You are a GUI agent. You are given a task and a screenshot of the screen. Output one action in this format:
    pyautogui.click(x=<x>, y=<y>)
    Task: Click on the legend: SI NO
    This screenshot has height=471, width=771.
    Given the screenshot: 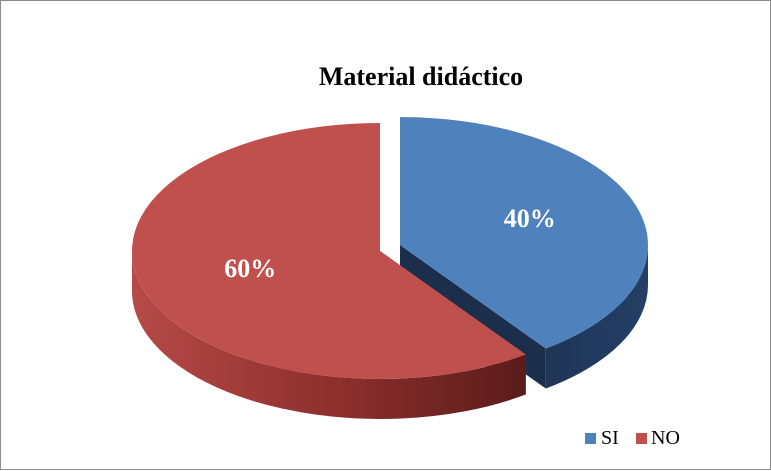 What is the action you would take?
    pyautogui.click(x=632, y=438)
    